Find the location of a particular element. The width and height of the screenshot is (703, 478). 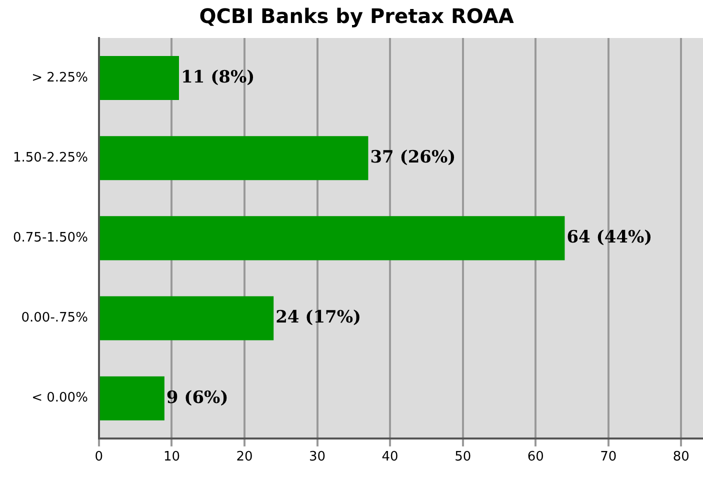

data-label: 37 (26%) is located at coordinates (413, 158).